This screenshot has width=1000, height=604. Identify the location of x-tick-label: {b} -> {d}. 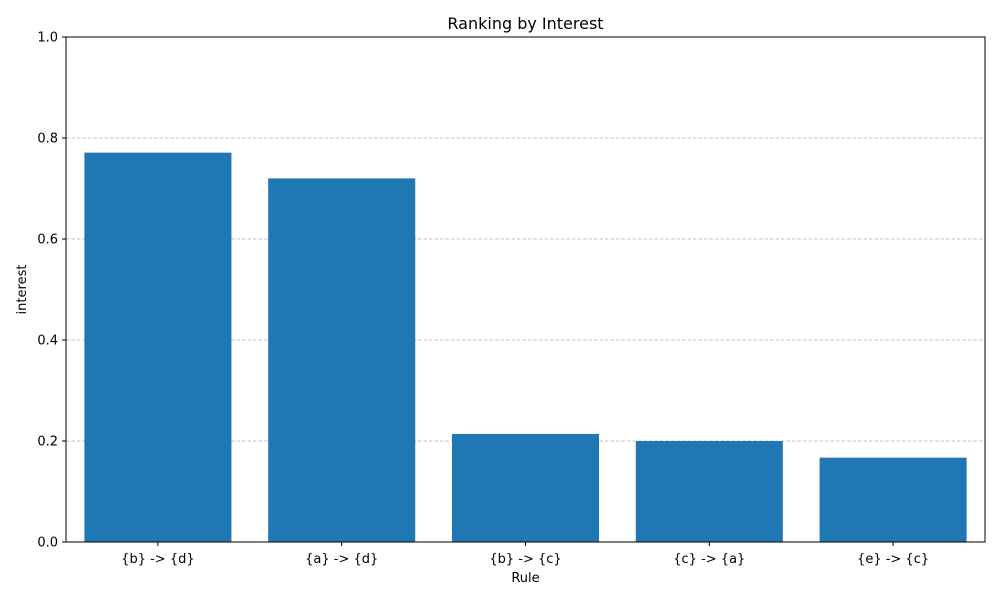
(157, 559).